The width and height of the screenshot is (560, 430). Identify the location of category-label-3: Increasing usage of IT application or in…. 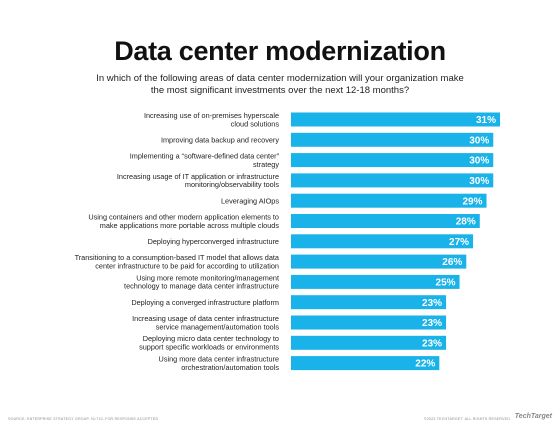
(198, 180).